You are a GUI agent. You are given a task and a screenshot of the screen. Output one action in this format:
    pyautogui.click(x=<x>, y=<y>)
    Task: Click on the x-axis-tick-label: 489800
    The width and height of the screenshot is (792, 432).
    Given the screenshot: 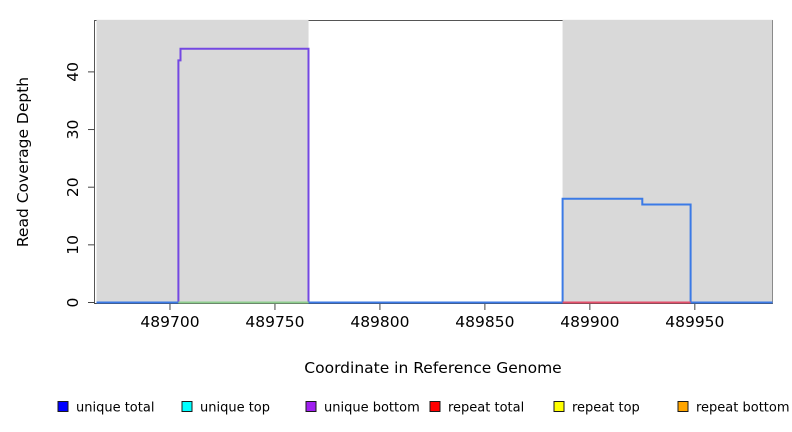 What is the action you would take?
    pyautogui.click(x=379, y=322)
    